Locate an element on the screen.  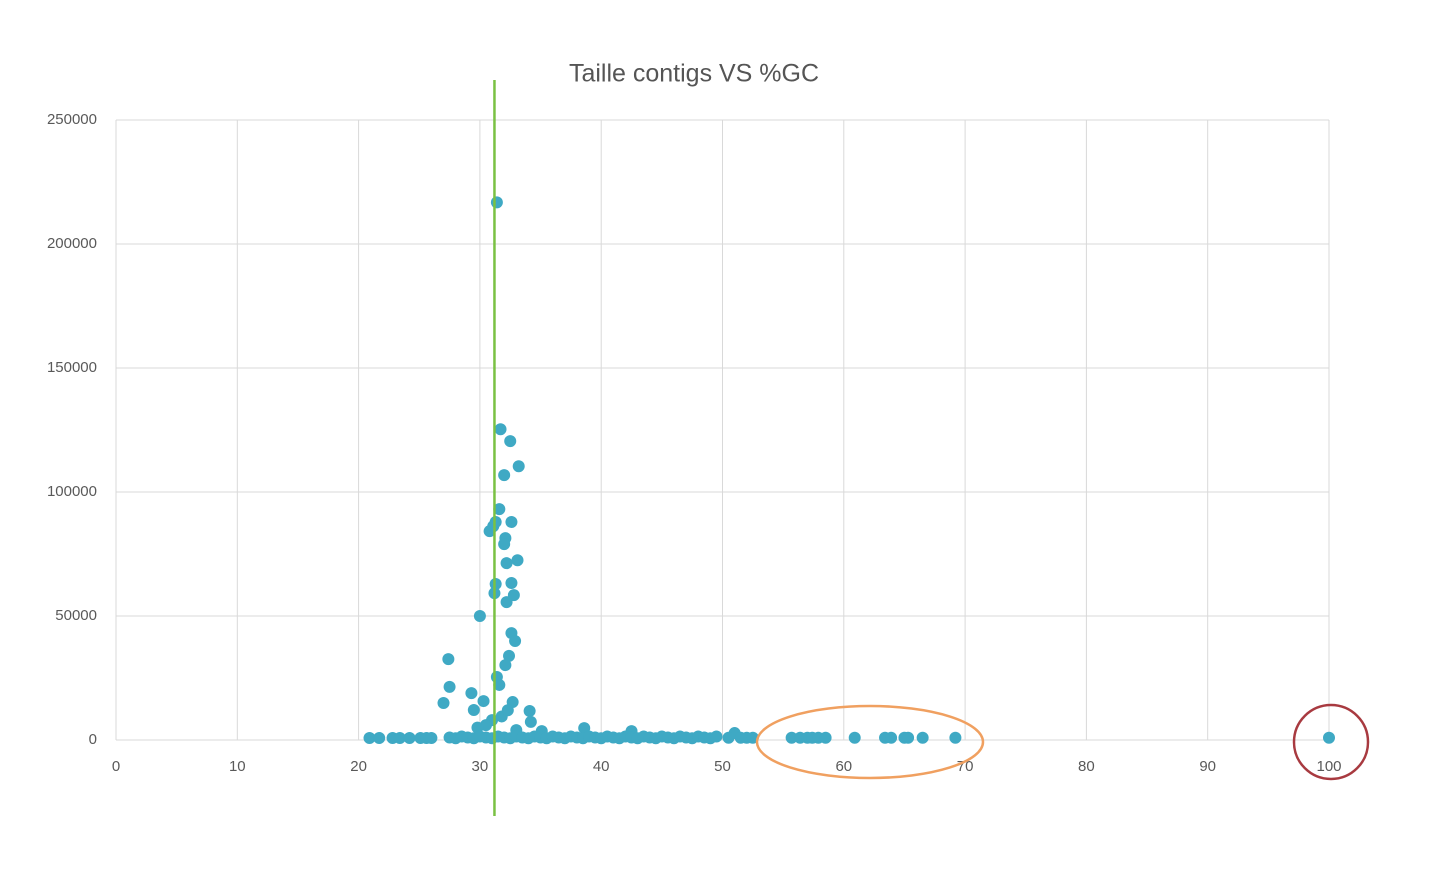
highlight-ellipse is located at coordinates (870, 742).